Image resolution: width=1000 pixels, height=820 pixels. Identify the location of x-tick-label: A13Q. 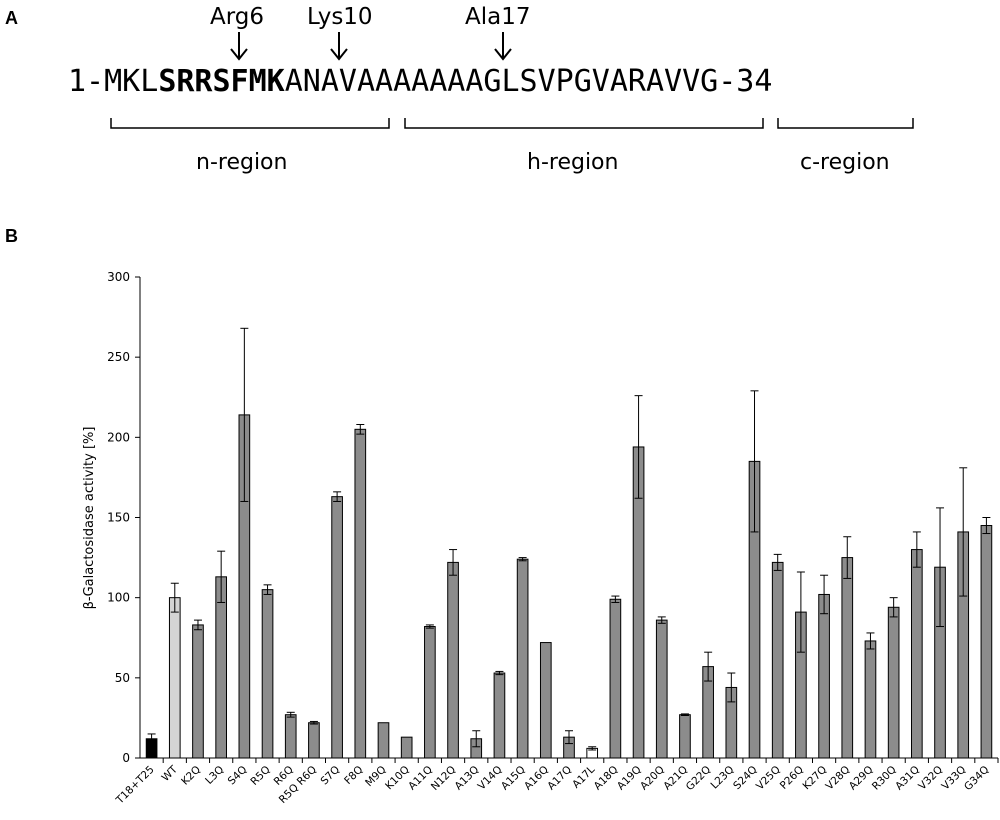
(467, 778).